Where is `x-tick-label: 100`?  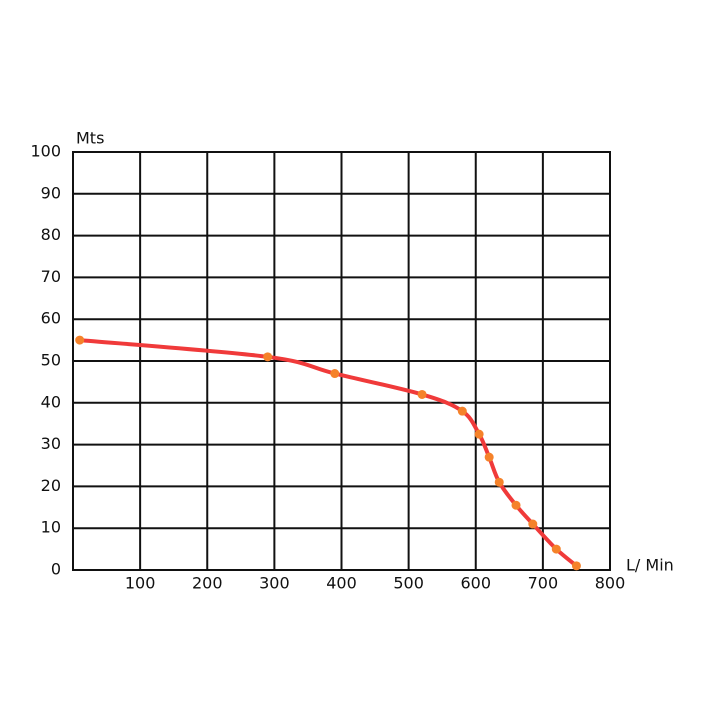 x-tick-label: 100 is located at coordinates (140, 583).